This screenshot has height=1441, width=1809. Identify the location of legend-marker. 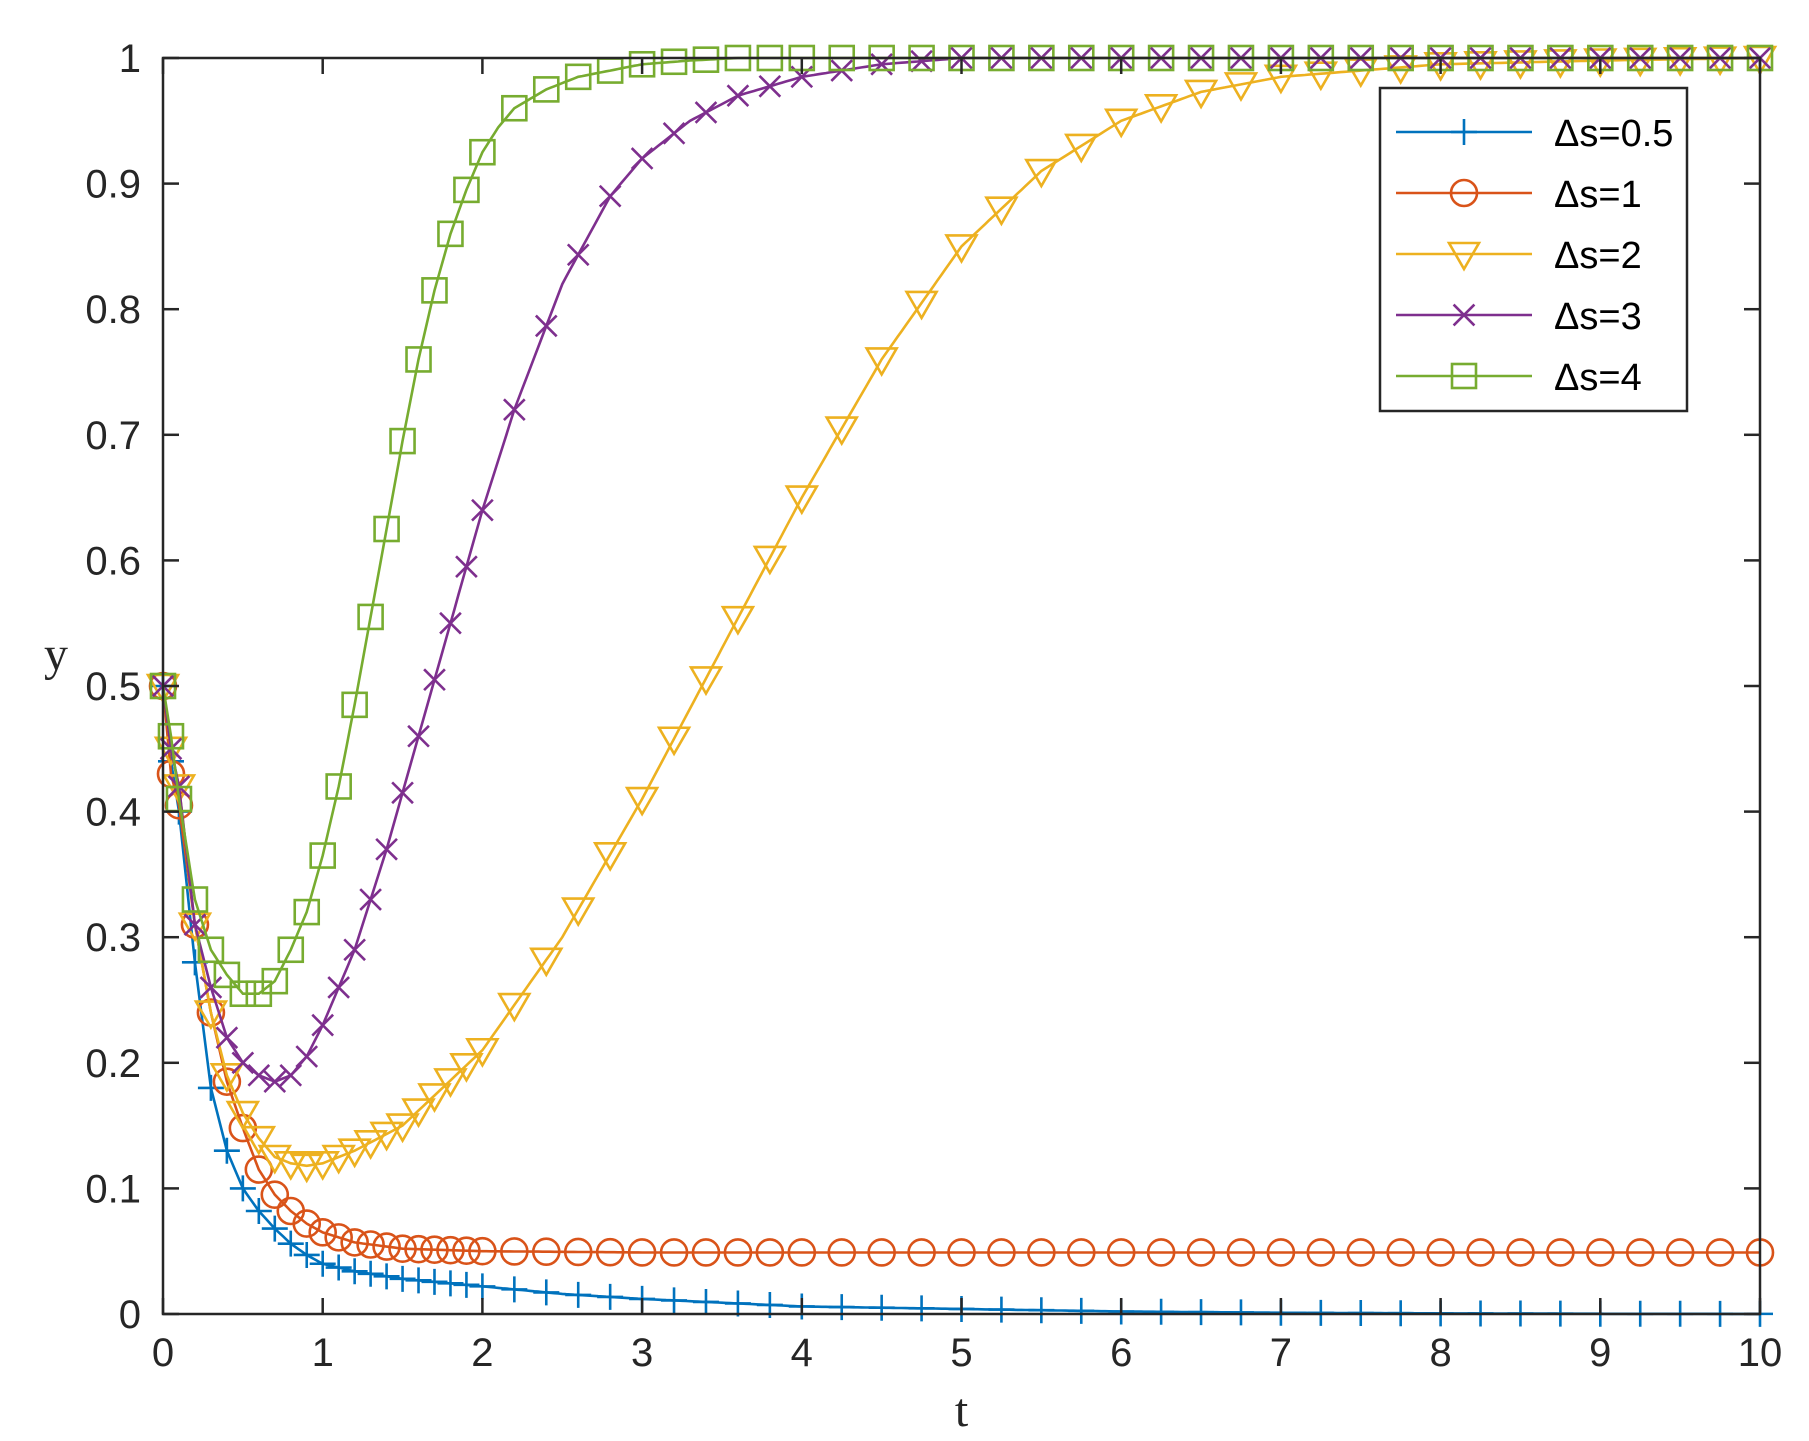
(1464, 376).